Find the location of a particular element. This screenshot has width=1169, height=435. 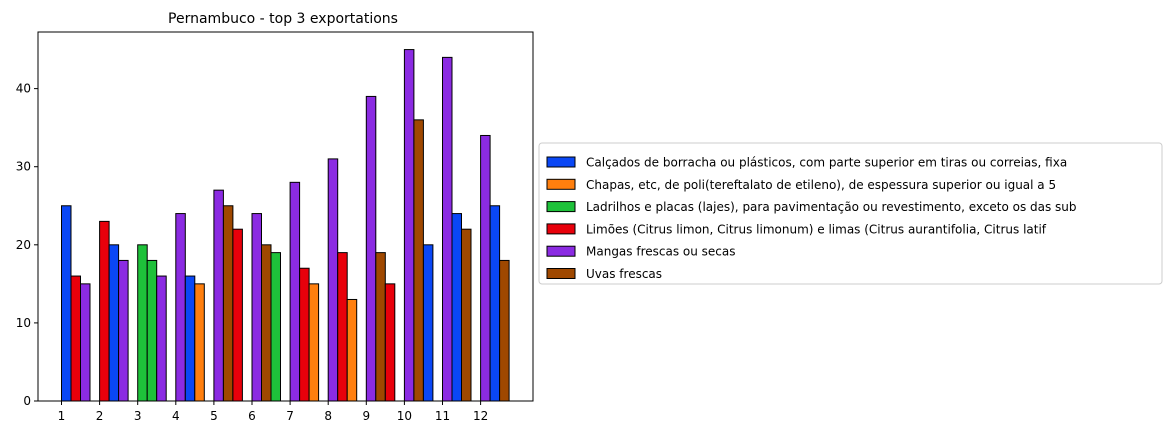

y-tick-label: 10 is located at coordinates (23, 323).